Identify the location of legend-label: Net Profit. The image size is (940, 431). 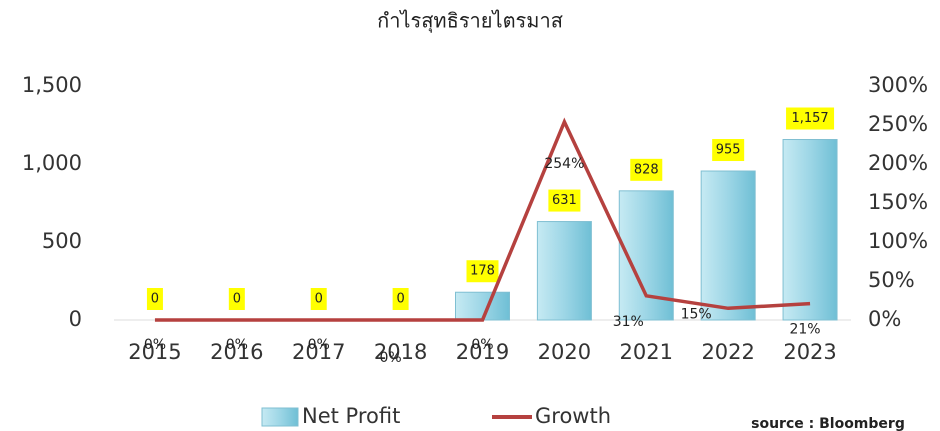
(351, 416).